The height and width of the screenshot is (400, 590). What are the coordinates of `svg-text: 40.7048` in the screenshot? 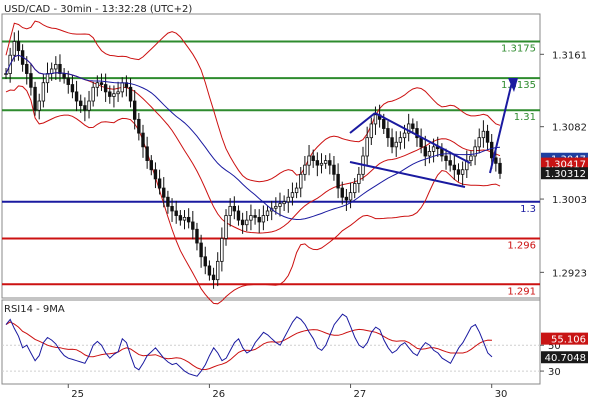 It's located at (565, 358).